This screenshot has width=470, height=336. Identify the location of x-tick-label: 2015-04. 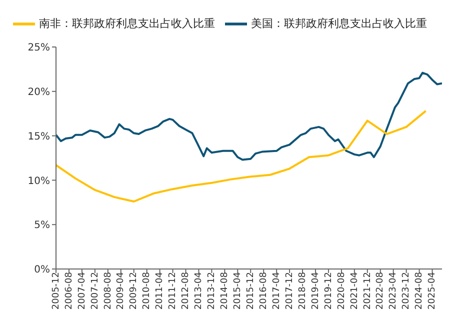
(238, 291).